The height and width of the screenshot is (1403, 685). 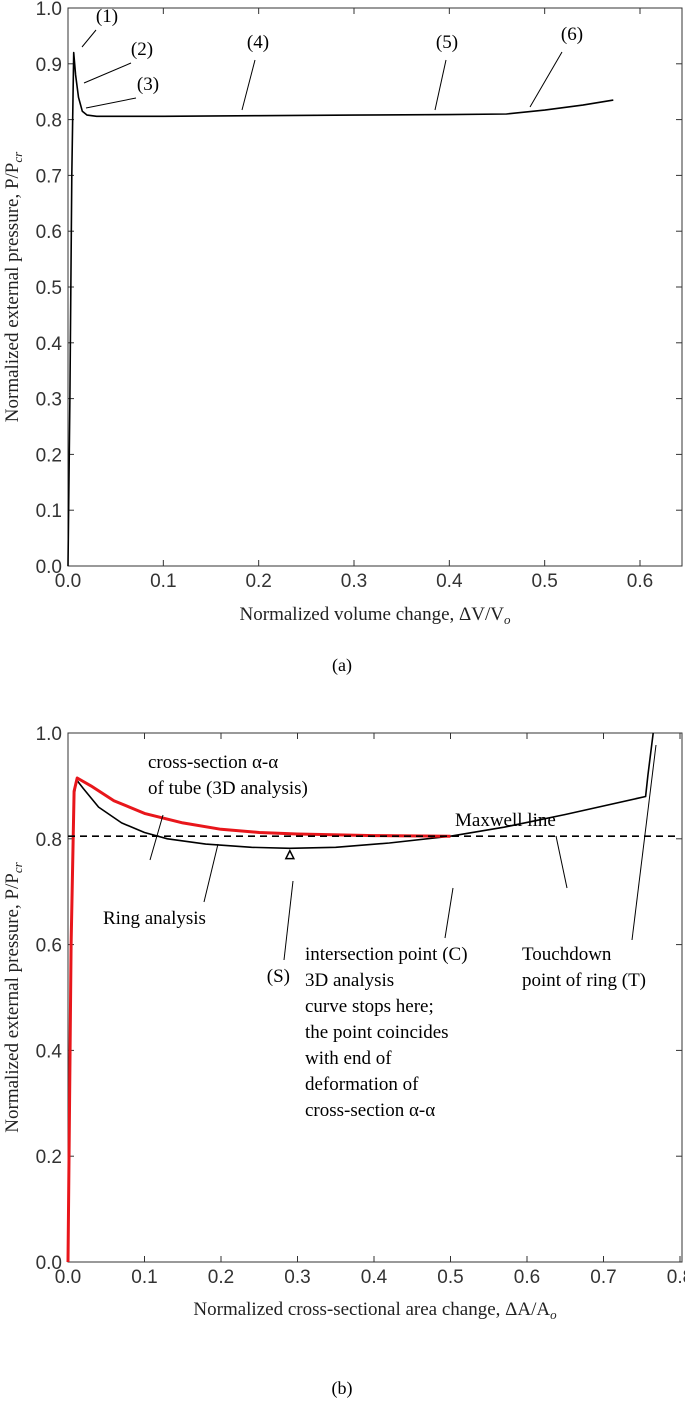 What do you see at coordinates (290, 854) in the screenshot?
I see `s-point-marker-triangle` at bounding box center [290, 854].